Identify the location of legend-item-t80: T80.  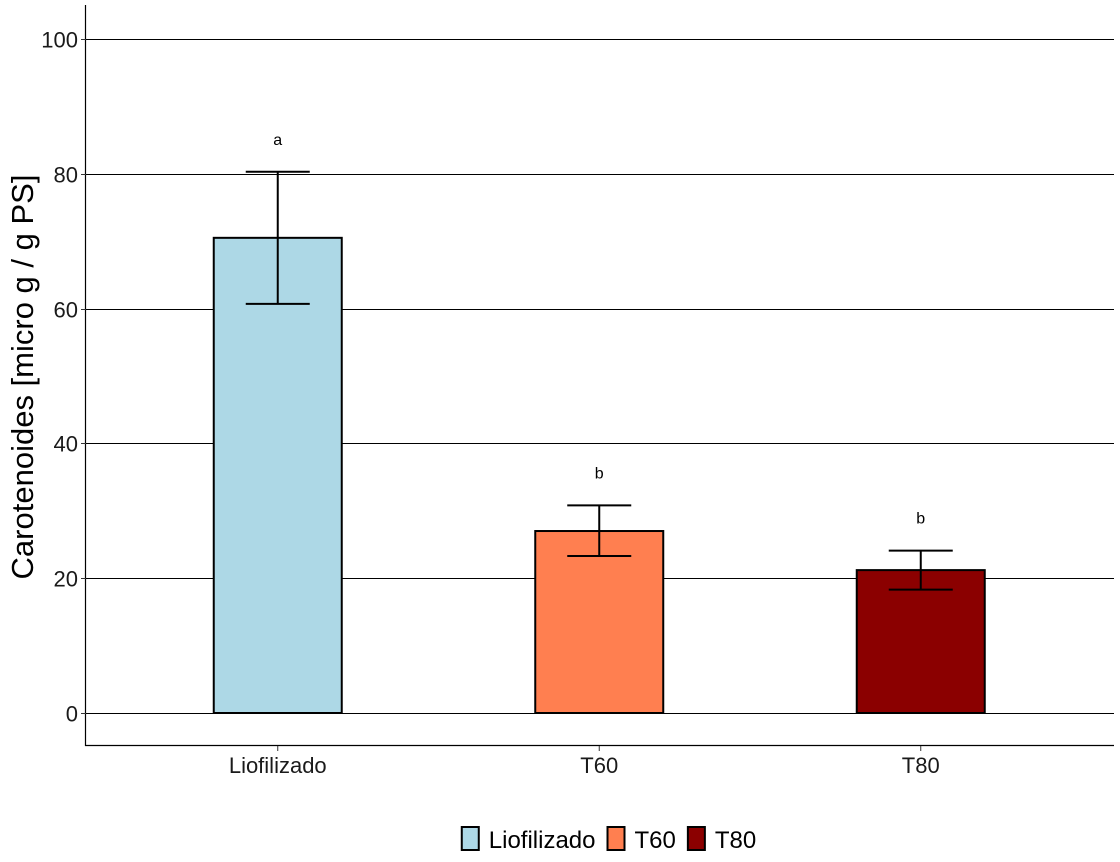
(721, 840).